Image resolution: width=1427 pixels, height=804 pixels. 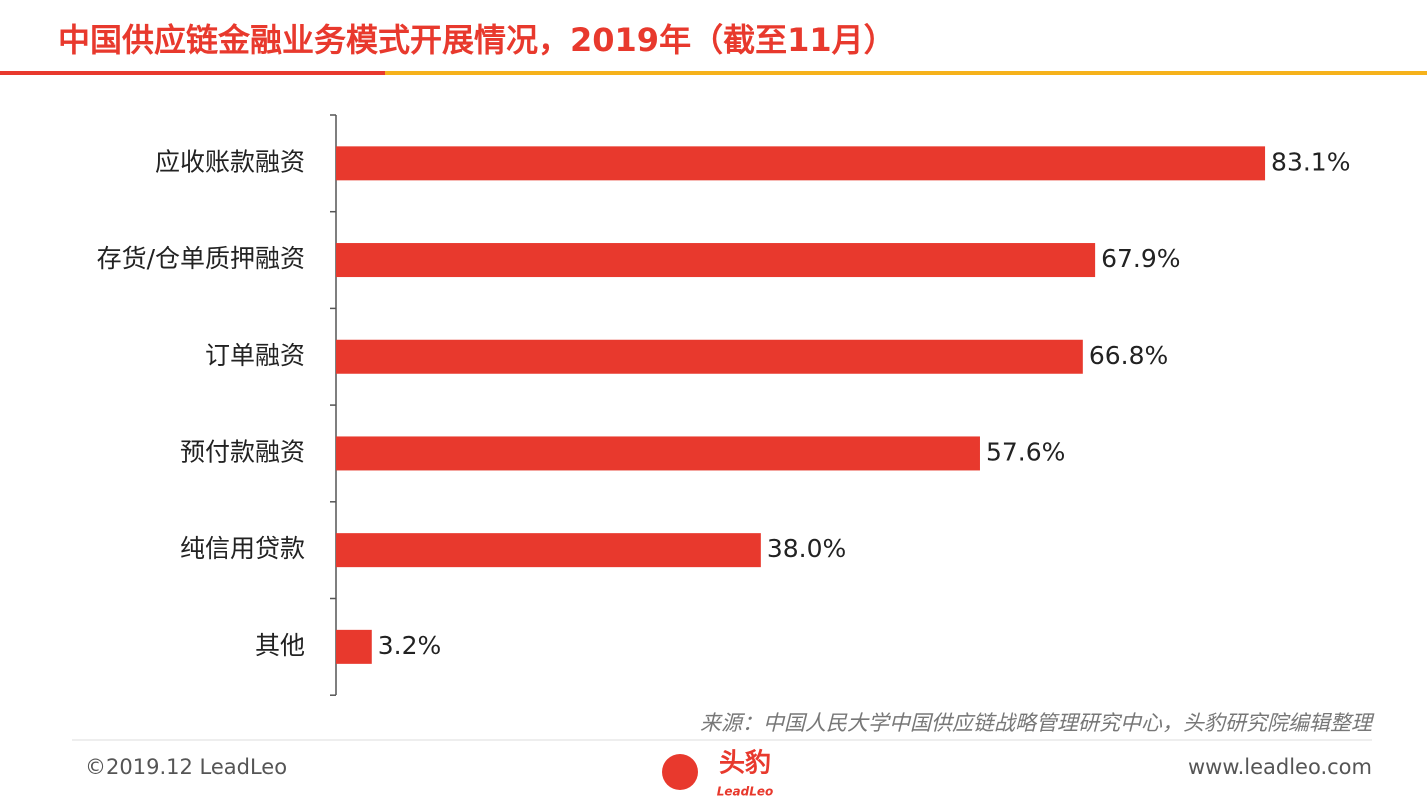 I want to click on value-label: 3.2%, so click(x=410, y=645).